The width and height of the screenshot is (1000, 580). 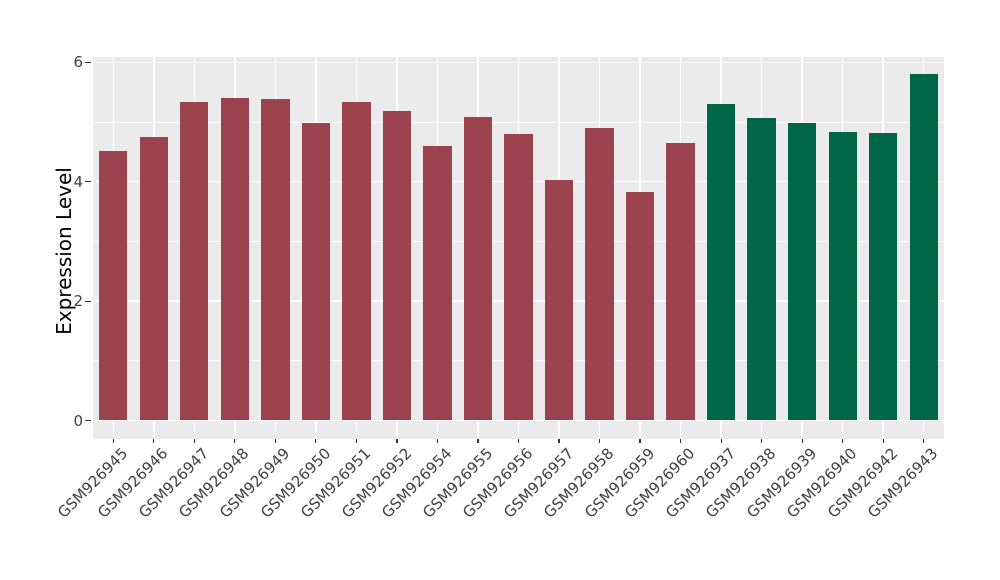 I want to click on y-tick-label-0: 0, so click(x=78, y=420).